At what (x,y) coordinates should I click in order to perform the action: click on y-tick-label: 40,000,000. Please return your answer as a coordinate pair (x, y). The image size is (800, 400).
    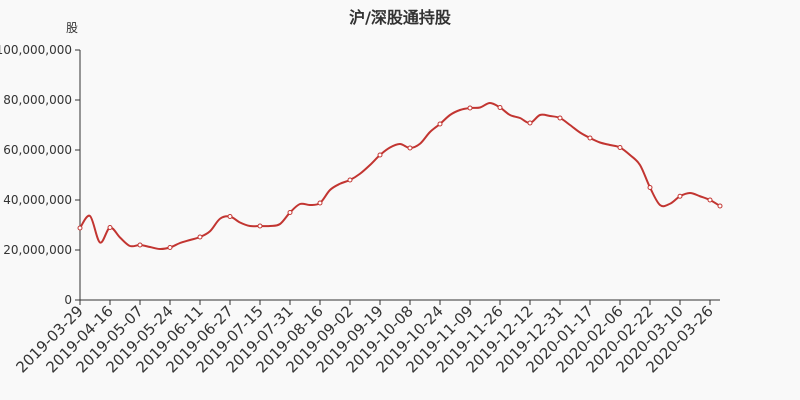
    Looking at the image, I should click on (37, 200).